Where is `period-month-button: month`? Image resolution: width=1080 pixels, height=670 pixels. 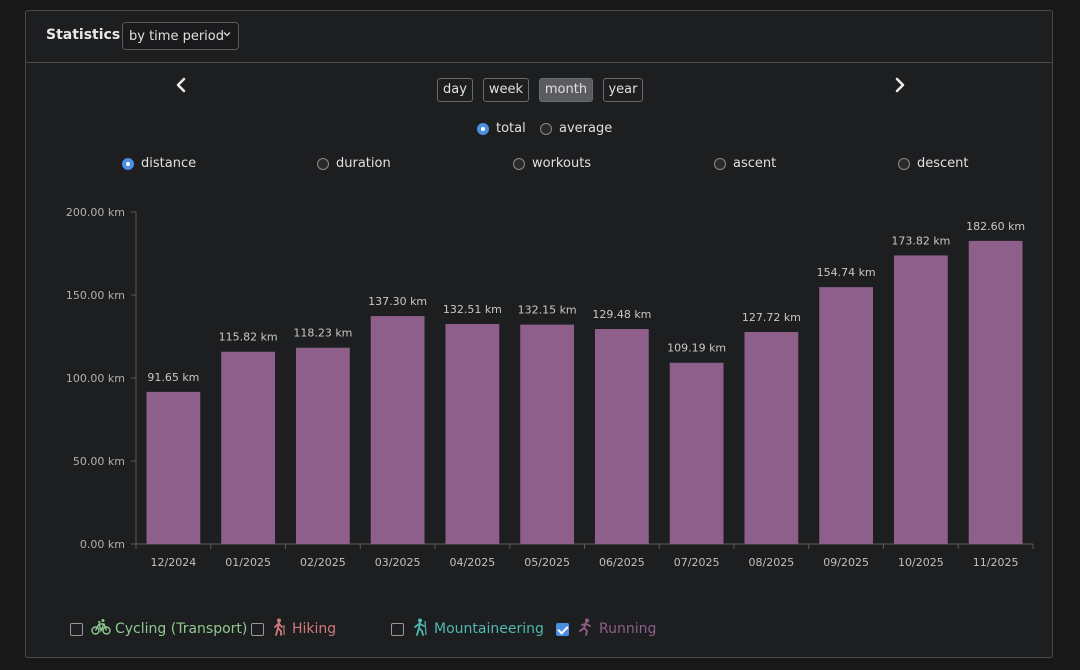 period-month-button: month is located at coordinates (566, 90).